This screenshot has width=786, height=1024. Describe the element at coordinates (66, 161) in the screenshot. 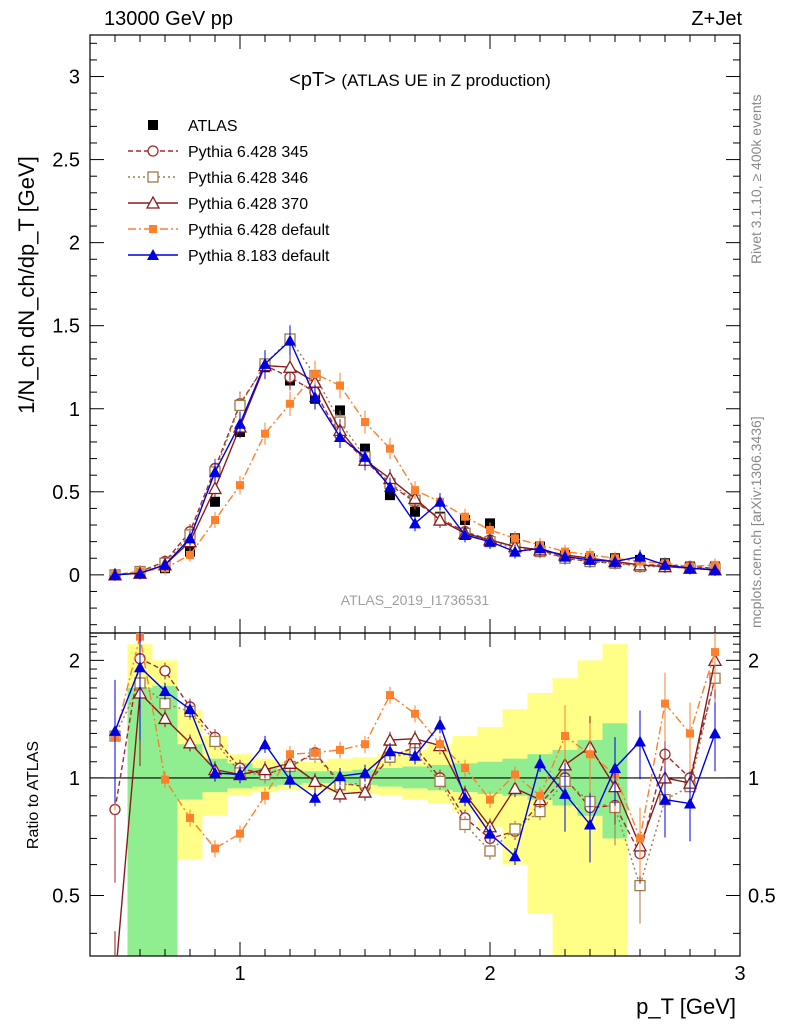

I see `y-tick-label: 2.5` at that location.